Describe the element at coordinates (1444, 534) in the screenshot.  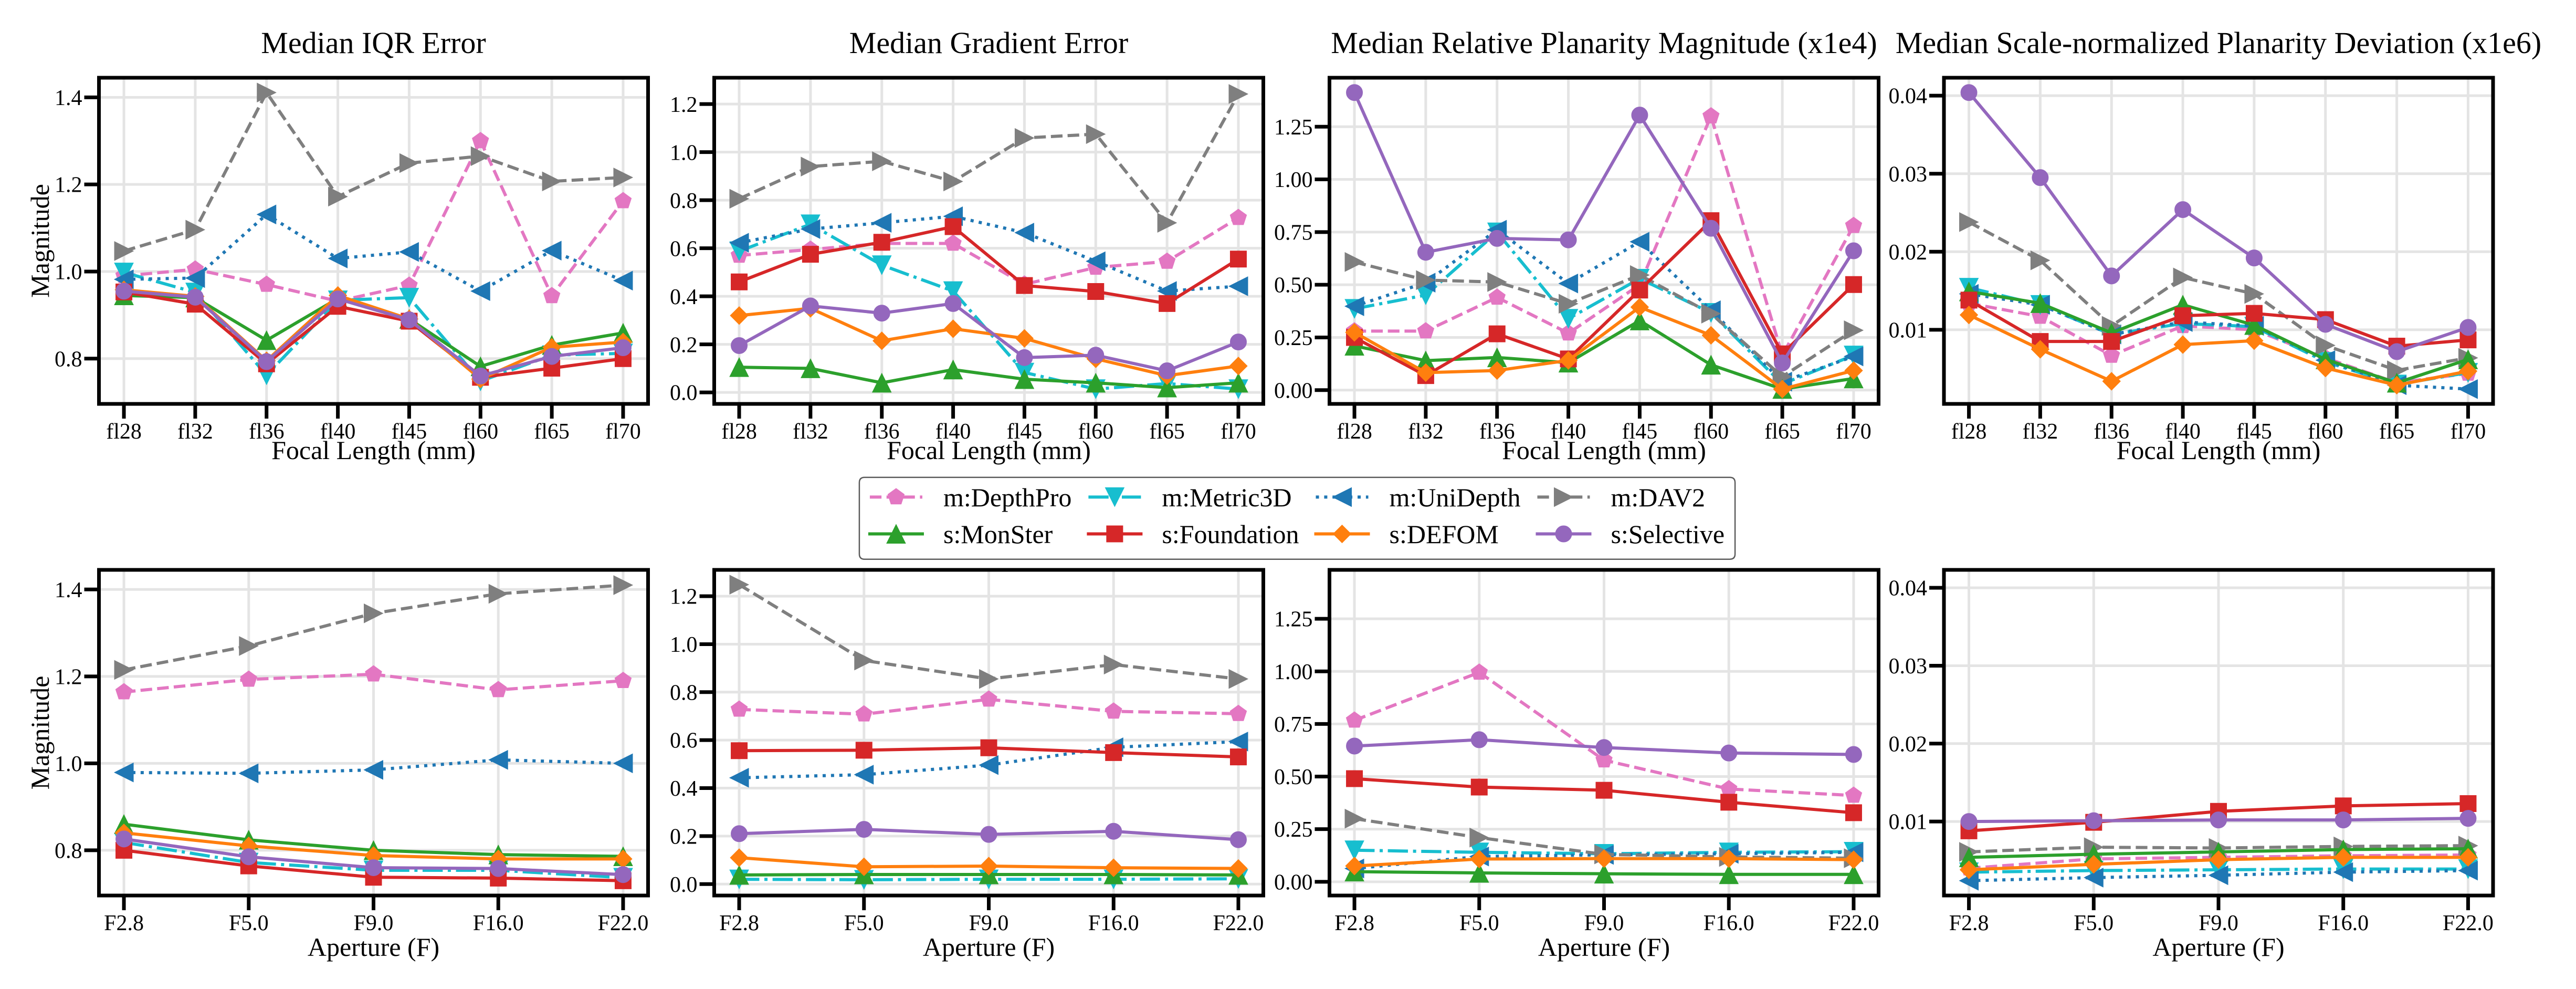
I see `svg-text: s:DEFOM` at that location.